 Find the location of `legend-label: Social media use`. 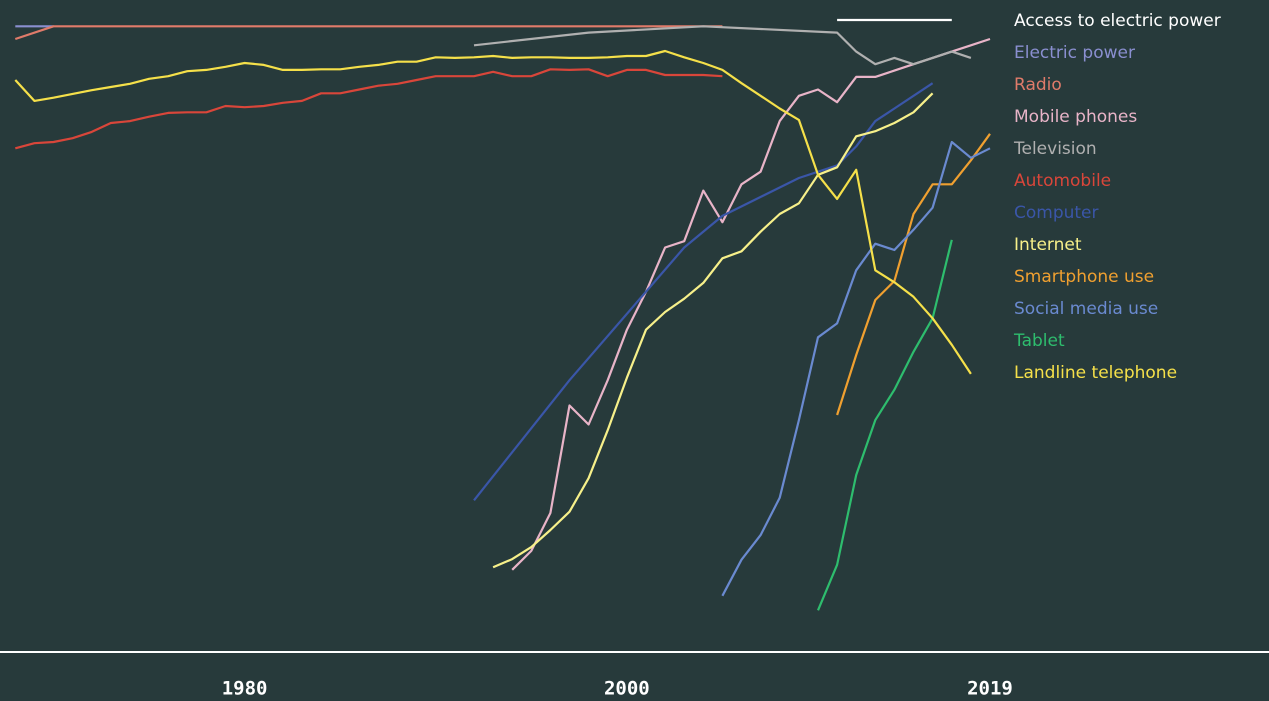

legend-label: Social media use is located at coordinates (1086, 309).